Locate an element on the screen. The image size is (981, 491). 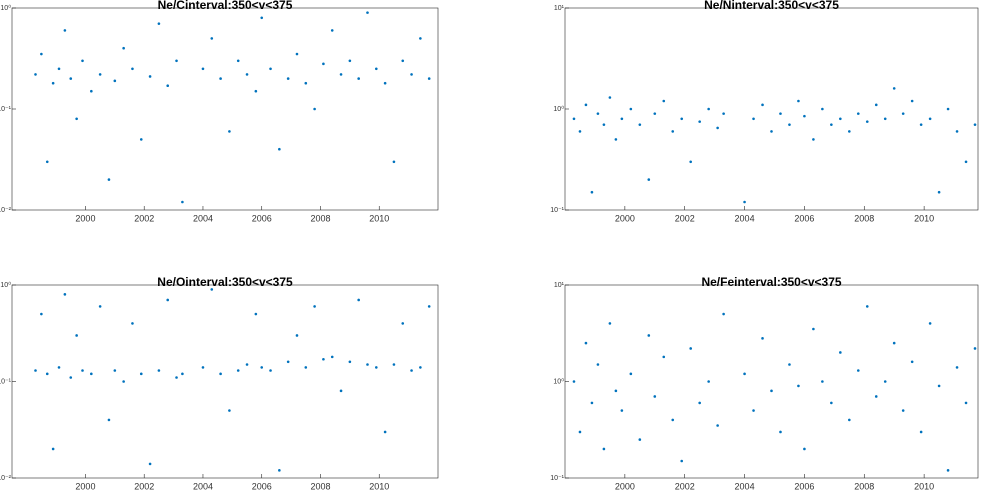
y-tick-label: 10⁻¹ is located at coordinates (6, 381).